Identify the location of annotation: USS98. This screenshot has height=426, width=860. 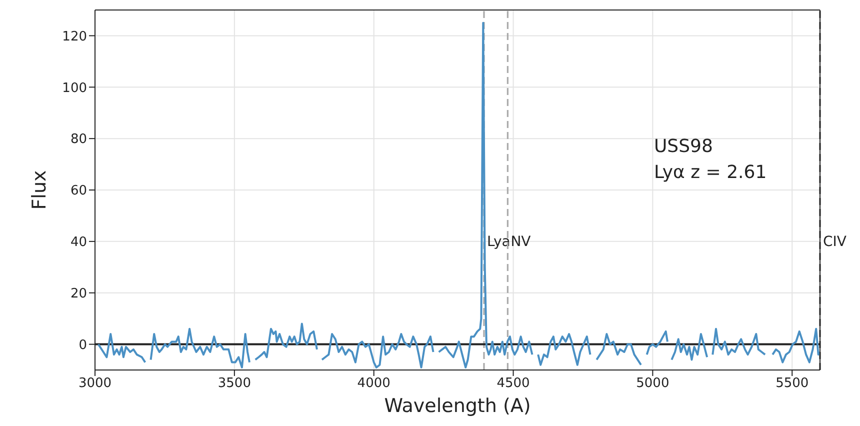
(684, 147).